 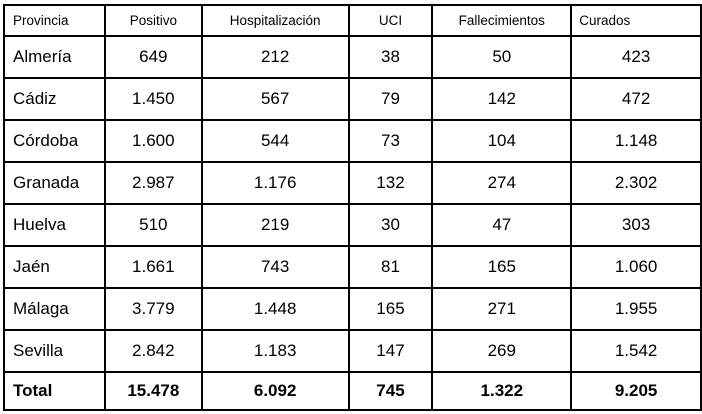 What do you see at coordinates (153, 267) in the screenshot?
I see `value-cell: 1.661` at bounding box center [153, 267].